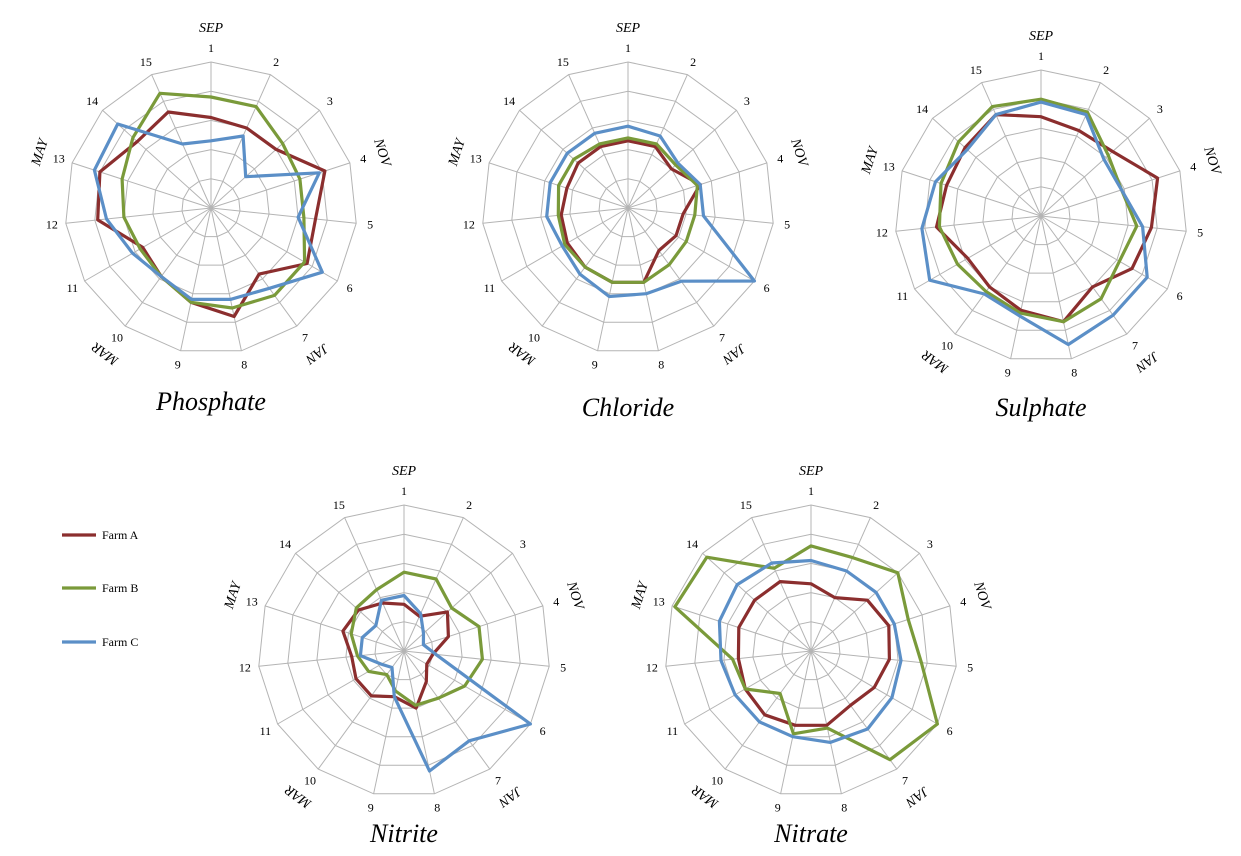 Image resolution: width=1241 pixels, height=856 pixels. What do you see at coordinates (628, 407) in the screenshot?
I see `chart-title-chloride: Chloride` at bounding box center [628, 407].